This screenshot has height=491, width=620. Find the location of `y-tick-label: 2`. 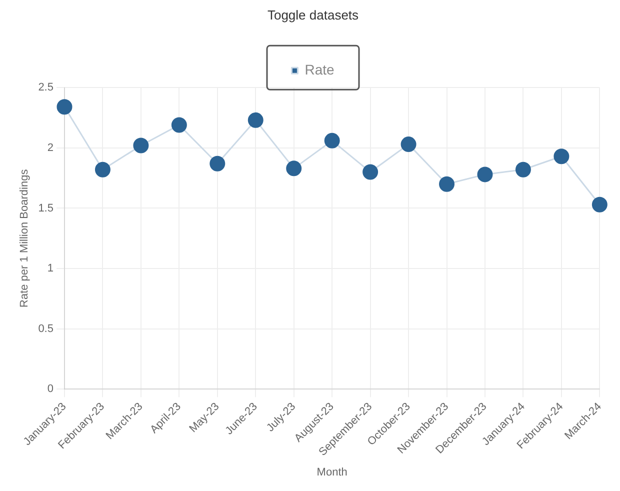

y-tick-label: 2 is located at coordinates (50, 148).